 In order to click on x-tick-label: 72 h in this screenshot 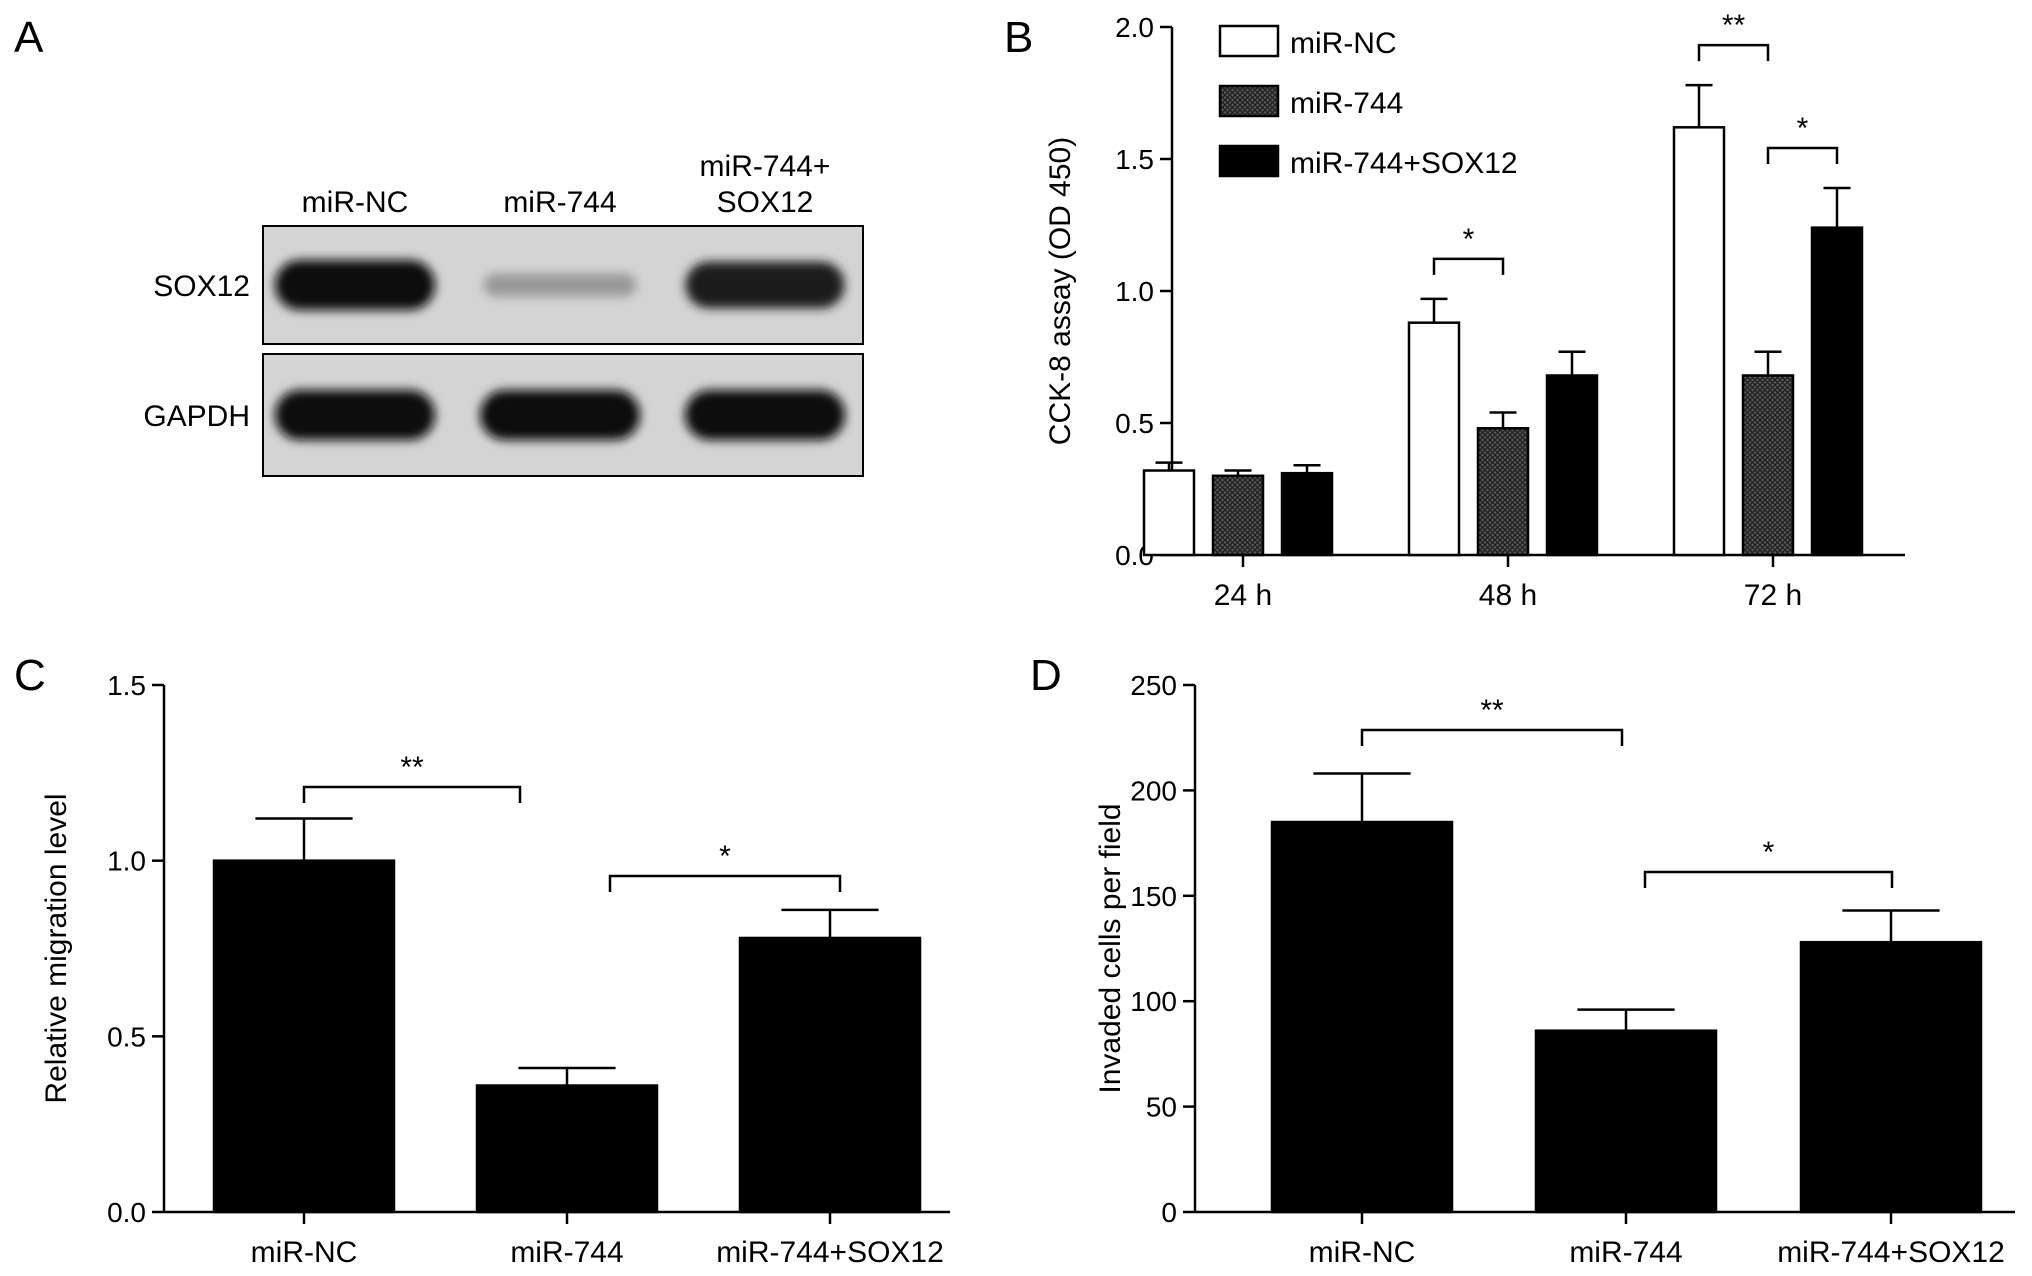, I will do `click(1773, 595)`.